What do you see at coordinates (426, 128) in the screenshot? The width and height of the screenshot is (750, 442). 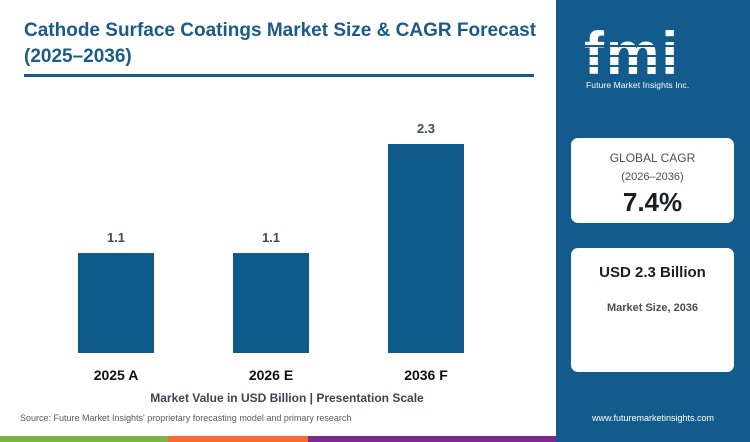 I see `value-label: 2.3` at bounding box center [426, 128].